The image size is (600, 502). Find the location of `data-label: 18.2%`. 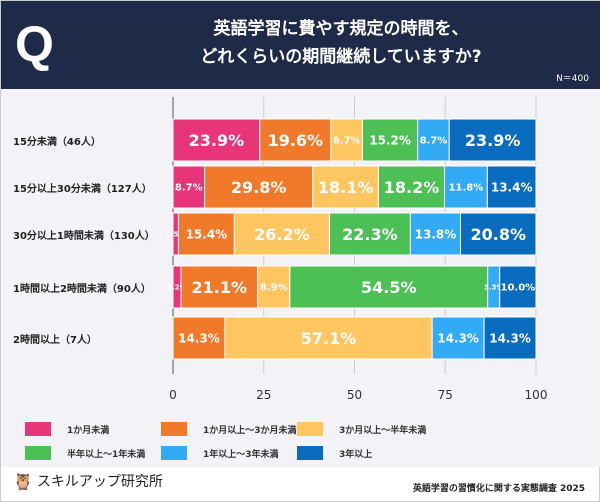

data-label: 18.2% is located at coordinates (412, 187).